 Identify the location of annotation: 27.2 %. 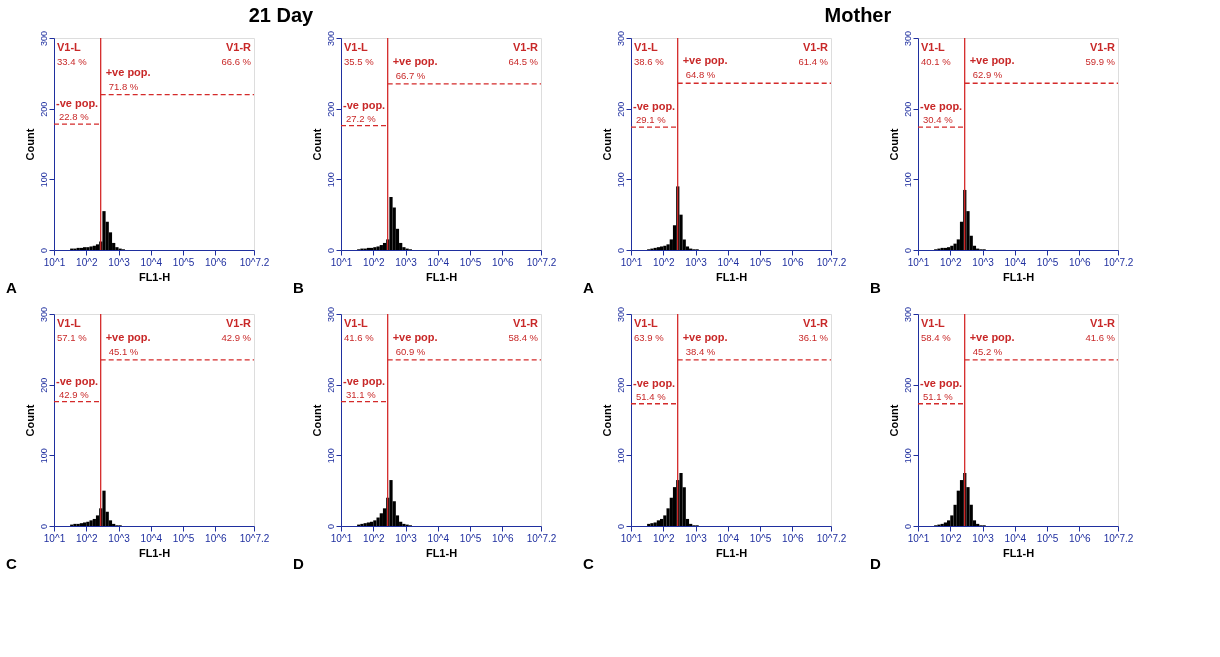
(361, 118).